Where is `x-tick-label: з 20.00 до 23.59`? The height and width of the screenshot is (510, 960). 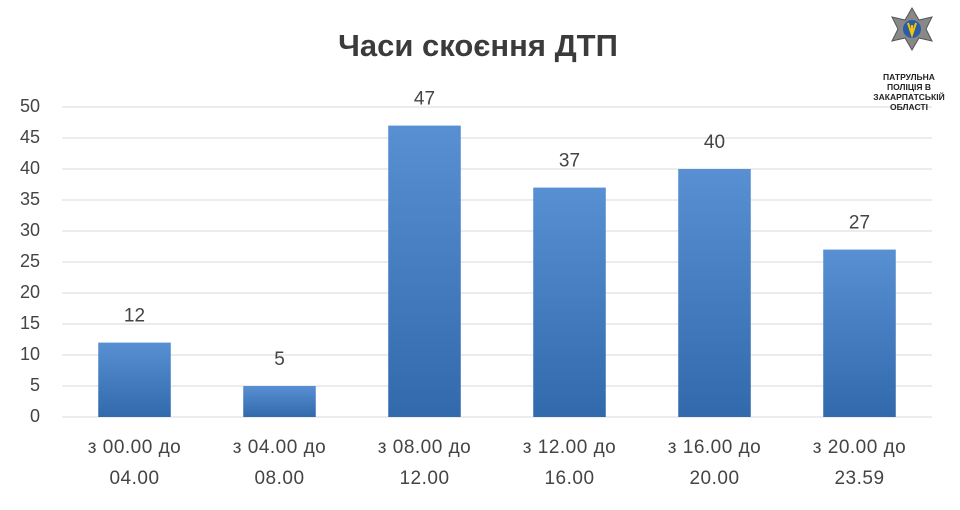
x-tick-label: з 20.00 до 23.59 is located at coordinates (859, 463).